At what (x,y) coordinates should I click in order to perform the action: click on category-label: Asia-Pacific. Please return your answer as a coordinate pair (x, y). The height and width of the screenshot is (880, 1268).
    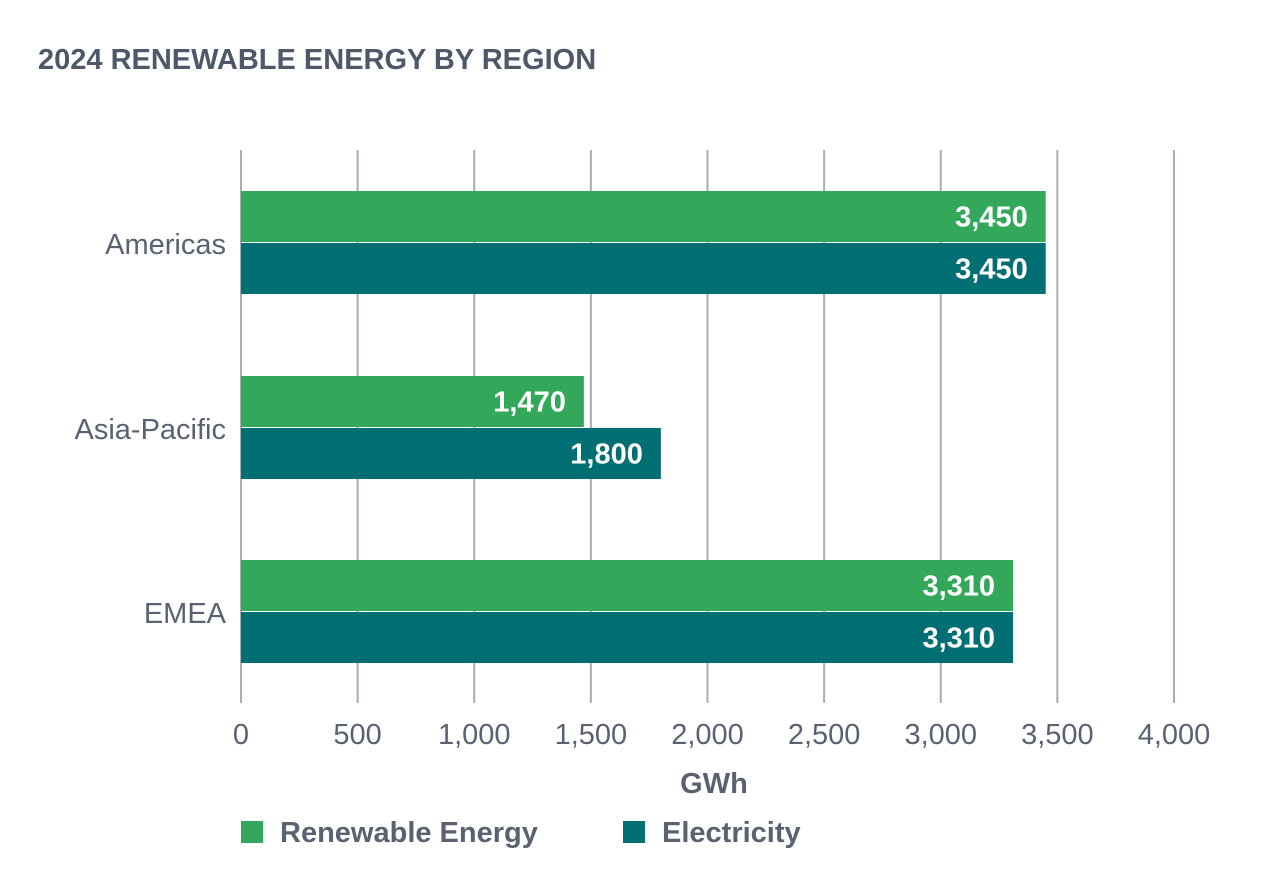
    Looking at the image, I should click on (151, 430).